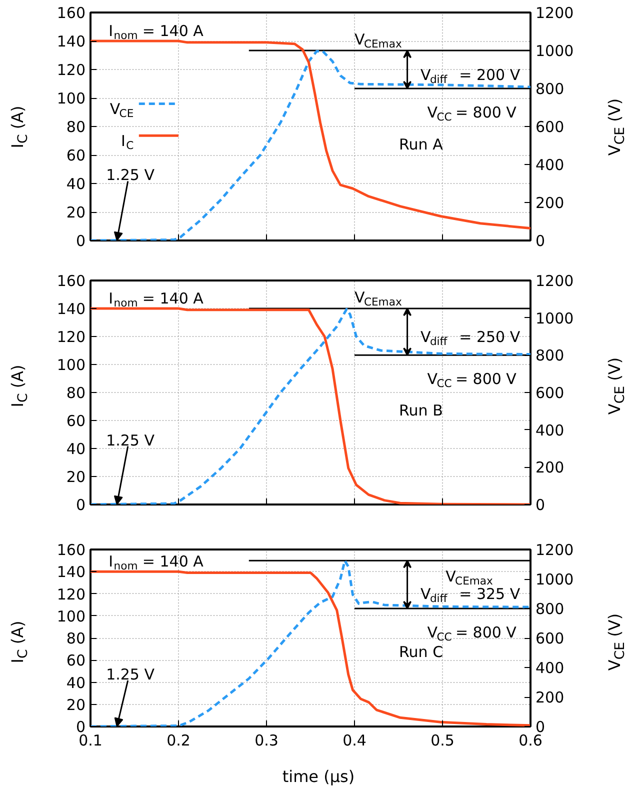 Image resolution: width=637 pixels, height=800 pixels. Describe the element at coordinates (318, 777) in the screenshot. I see `x-axis-title: time (µs)` at that location.